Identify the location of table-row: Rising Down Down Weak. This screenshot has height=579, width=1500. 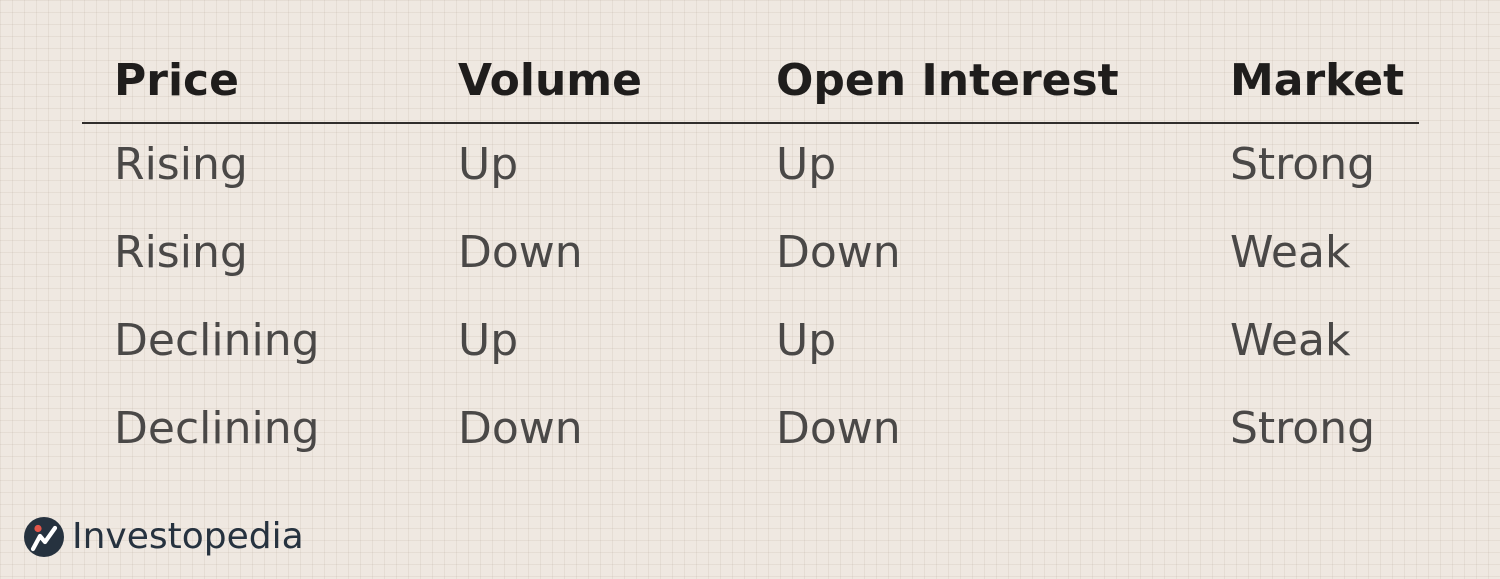
(750, 262).